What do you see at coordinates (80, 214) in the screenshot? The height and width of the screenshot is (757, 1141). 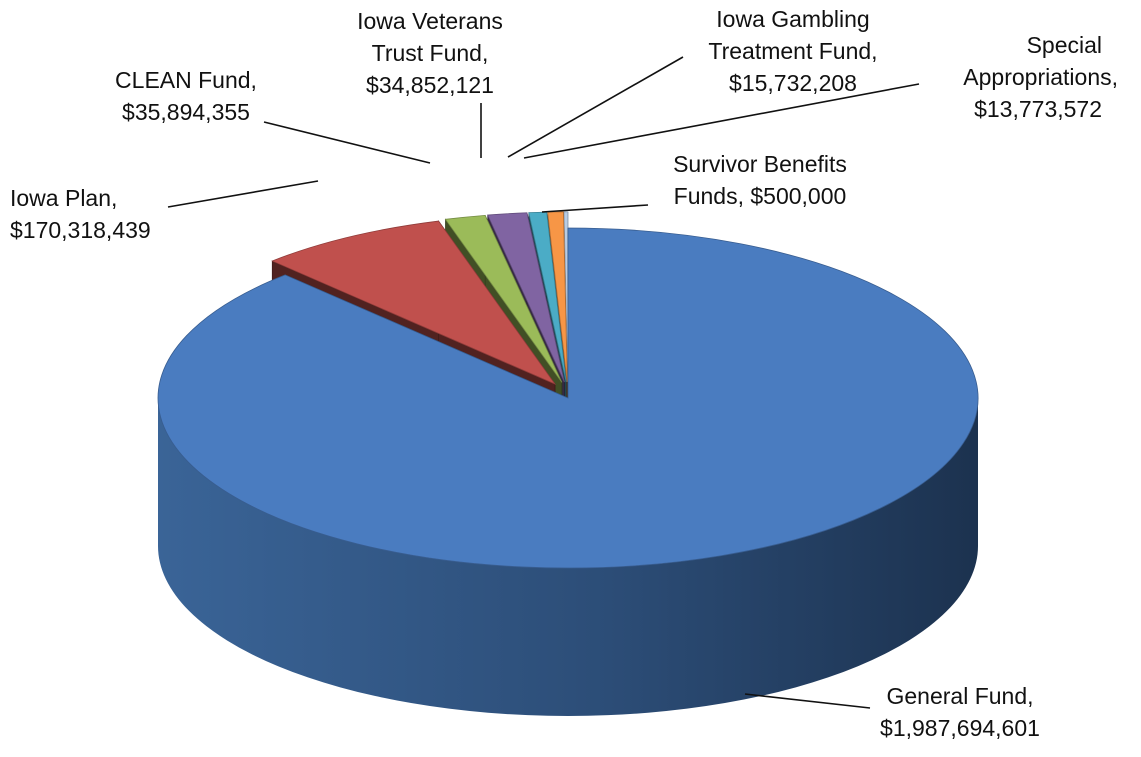 I see `label-iowa-plan: Iowa Plan, $170,318,439` at bounding box center [80, 214].